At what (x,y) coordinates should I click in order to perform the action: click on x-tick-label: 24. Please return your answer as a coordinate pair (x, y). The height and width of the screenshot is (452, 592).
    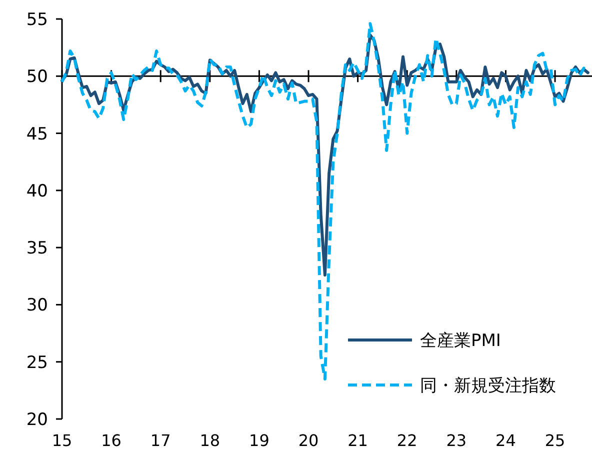
    Looking at the image, I should click on (506, 440).